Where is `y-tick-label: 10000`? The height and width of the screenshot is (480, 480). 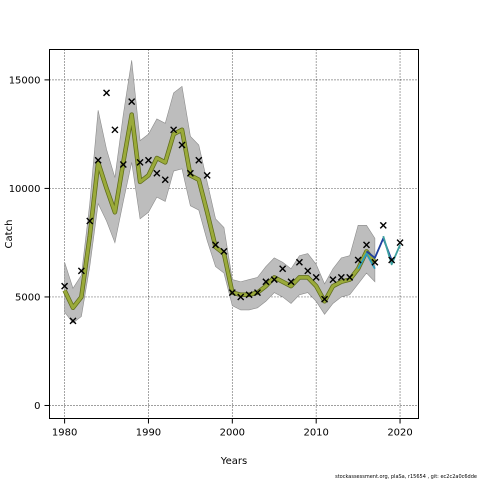
y-tick-label: 10000 is located at coordinates (25, 189).